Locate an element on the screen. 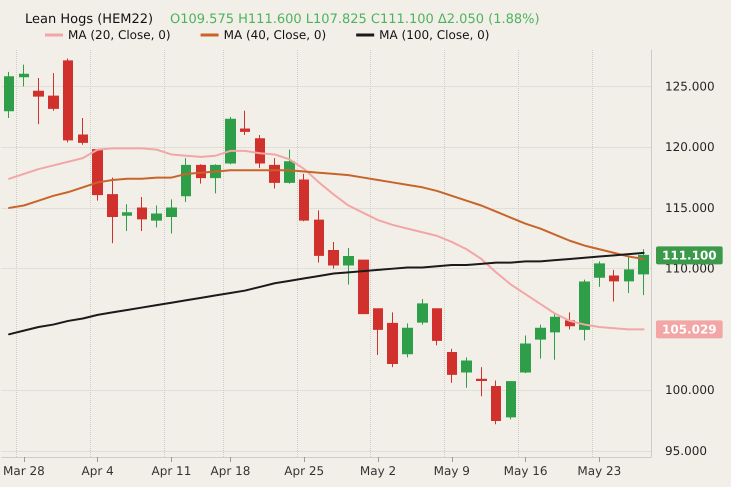  x-tick-label: May 23 is located at coordinates (599, 471).